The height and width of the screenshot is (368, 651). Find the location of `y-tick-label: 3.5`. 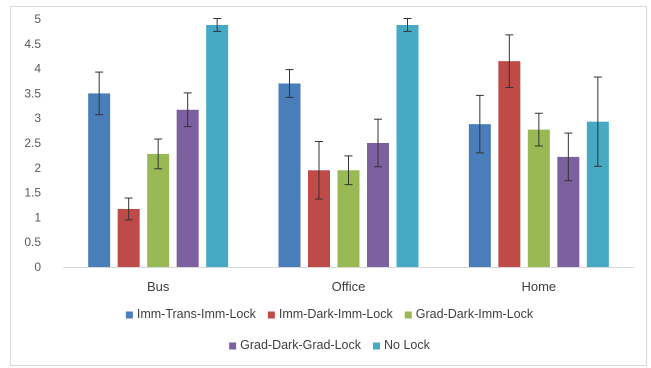

y-tick-label: 3.5 is located at coordinates (32, 93).